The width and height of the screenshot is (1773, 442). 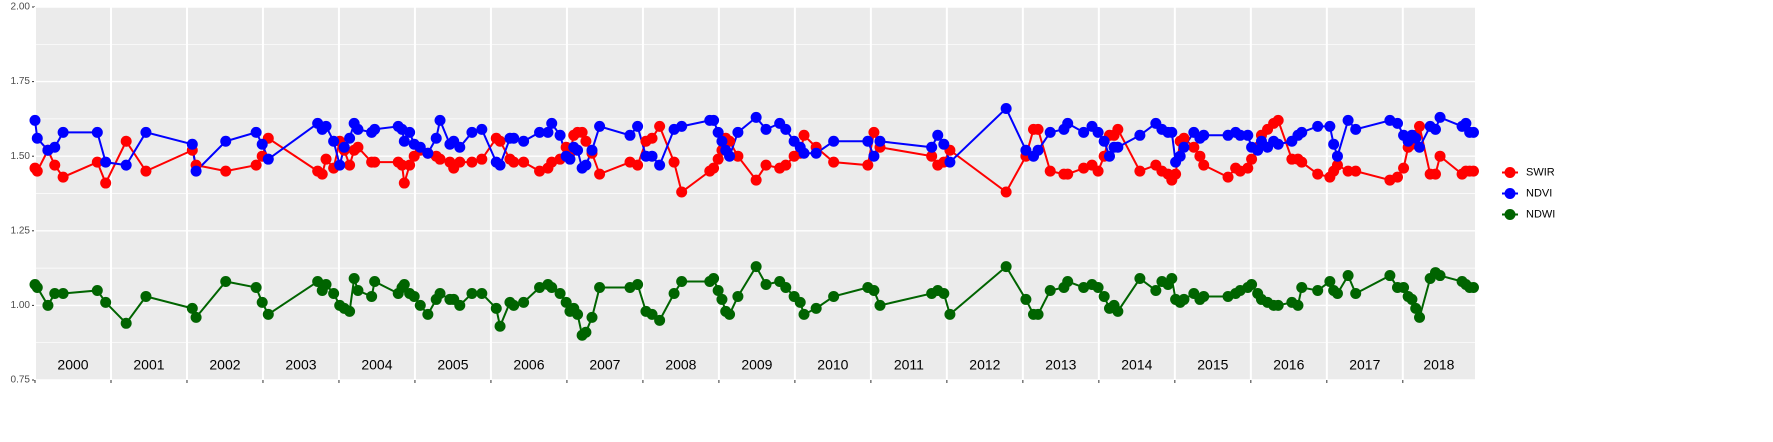 What do you see at coordinates (21, 230) in the screenshot?
I see `y-tick-label: 1.25` at bounding box center [21, 230].